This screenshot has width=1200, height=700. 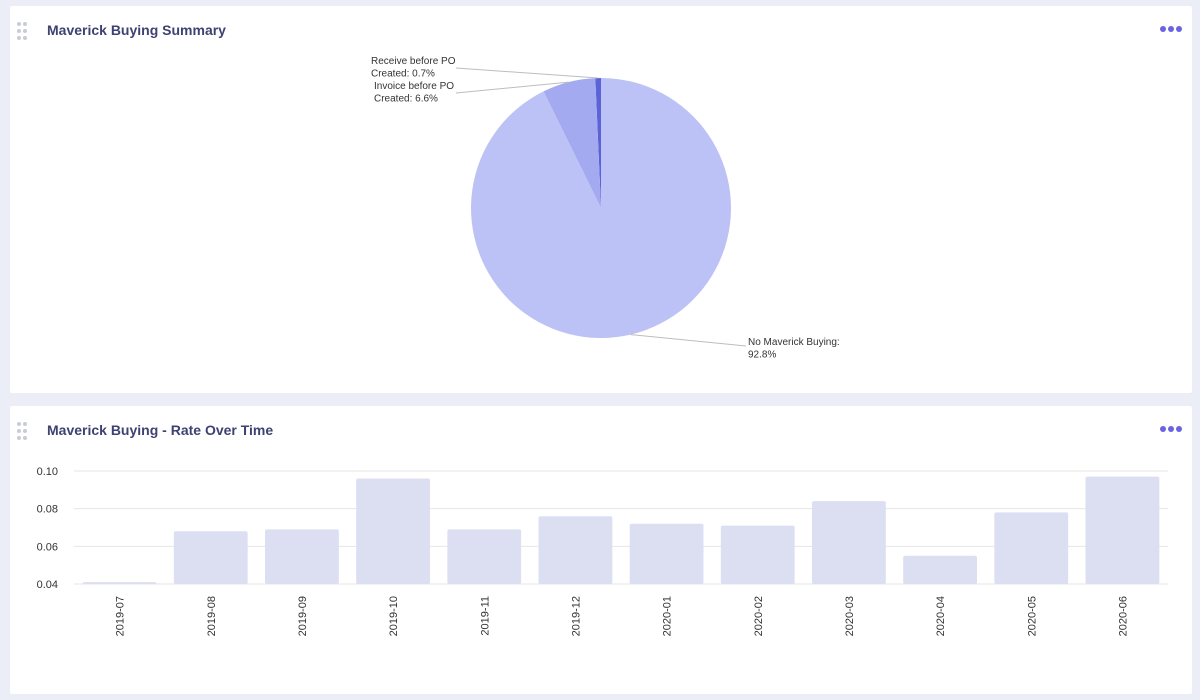 I want to click on x-tick-label: 2020-06, so click(x=1123, y=616).